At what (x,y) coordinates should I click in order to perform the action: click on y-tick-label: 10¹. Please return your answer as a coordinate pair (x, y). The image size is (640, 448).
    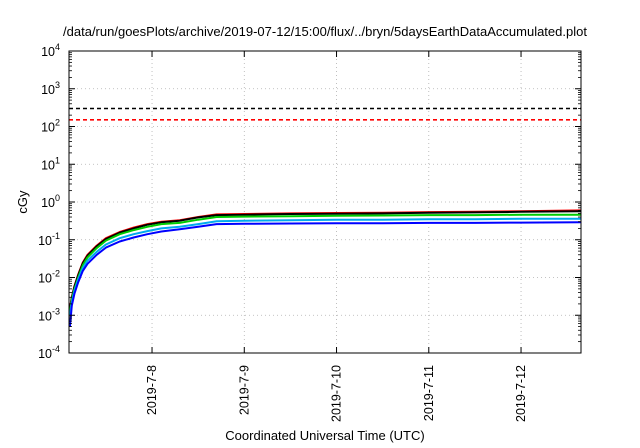
    Looking at the image, I should click on (50, 163).